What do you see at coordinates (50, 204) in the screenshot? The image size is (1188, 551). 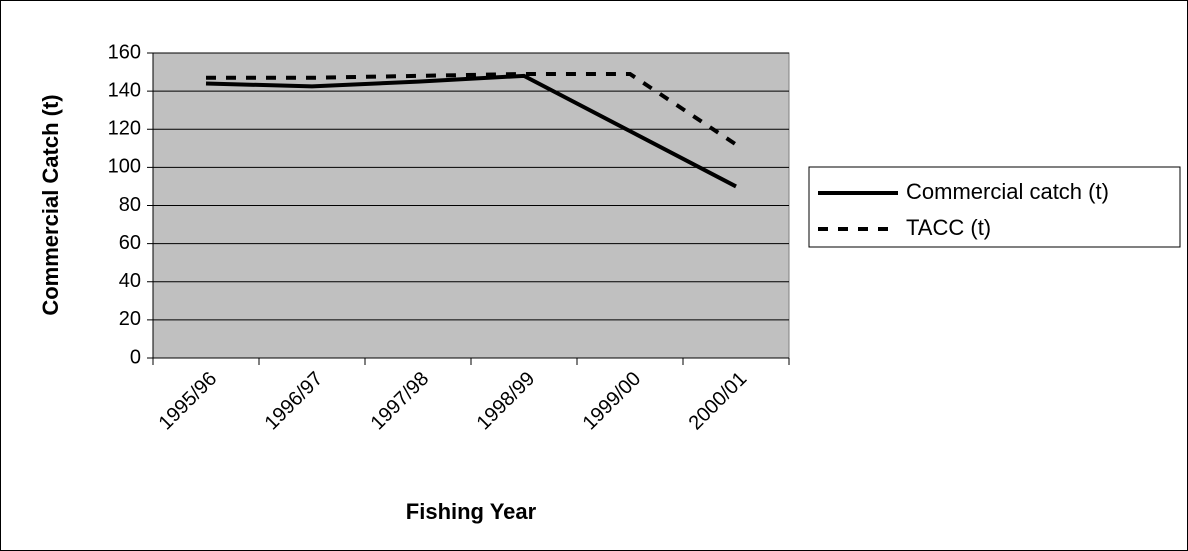 I see `y-axis-label: Commercial Catch (t)` at bounding box center [50, 204].